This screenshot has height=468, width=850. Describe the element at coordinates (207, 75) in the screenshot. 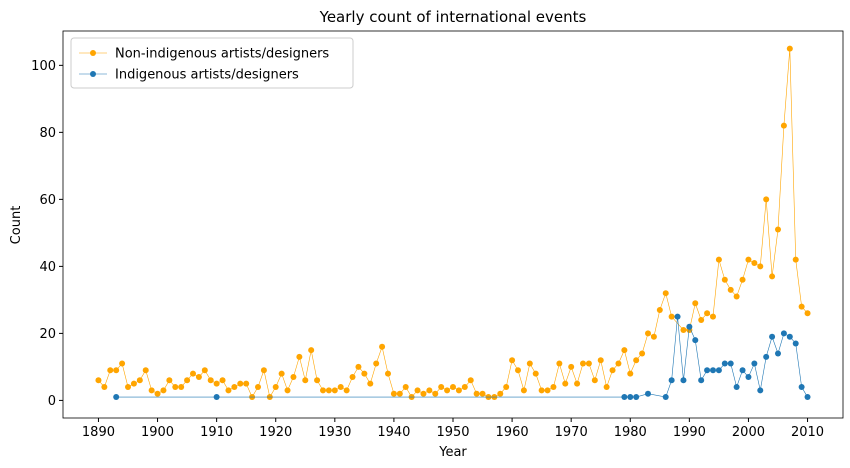

I see `legend-label: Indigenous artists/designers` at that location.